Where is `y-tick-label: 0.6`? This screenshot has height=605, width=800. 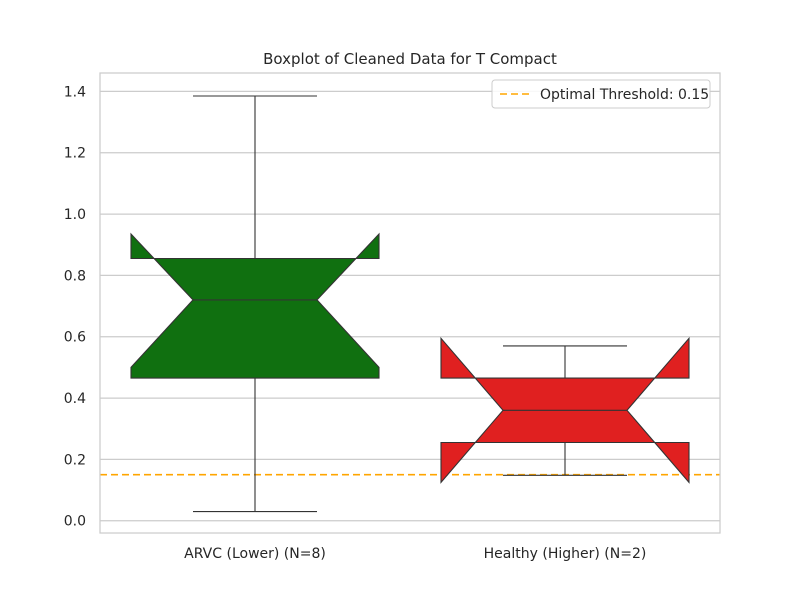 y-tick-label: 0.6 is located at coordinates (75, 338).